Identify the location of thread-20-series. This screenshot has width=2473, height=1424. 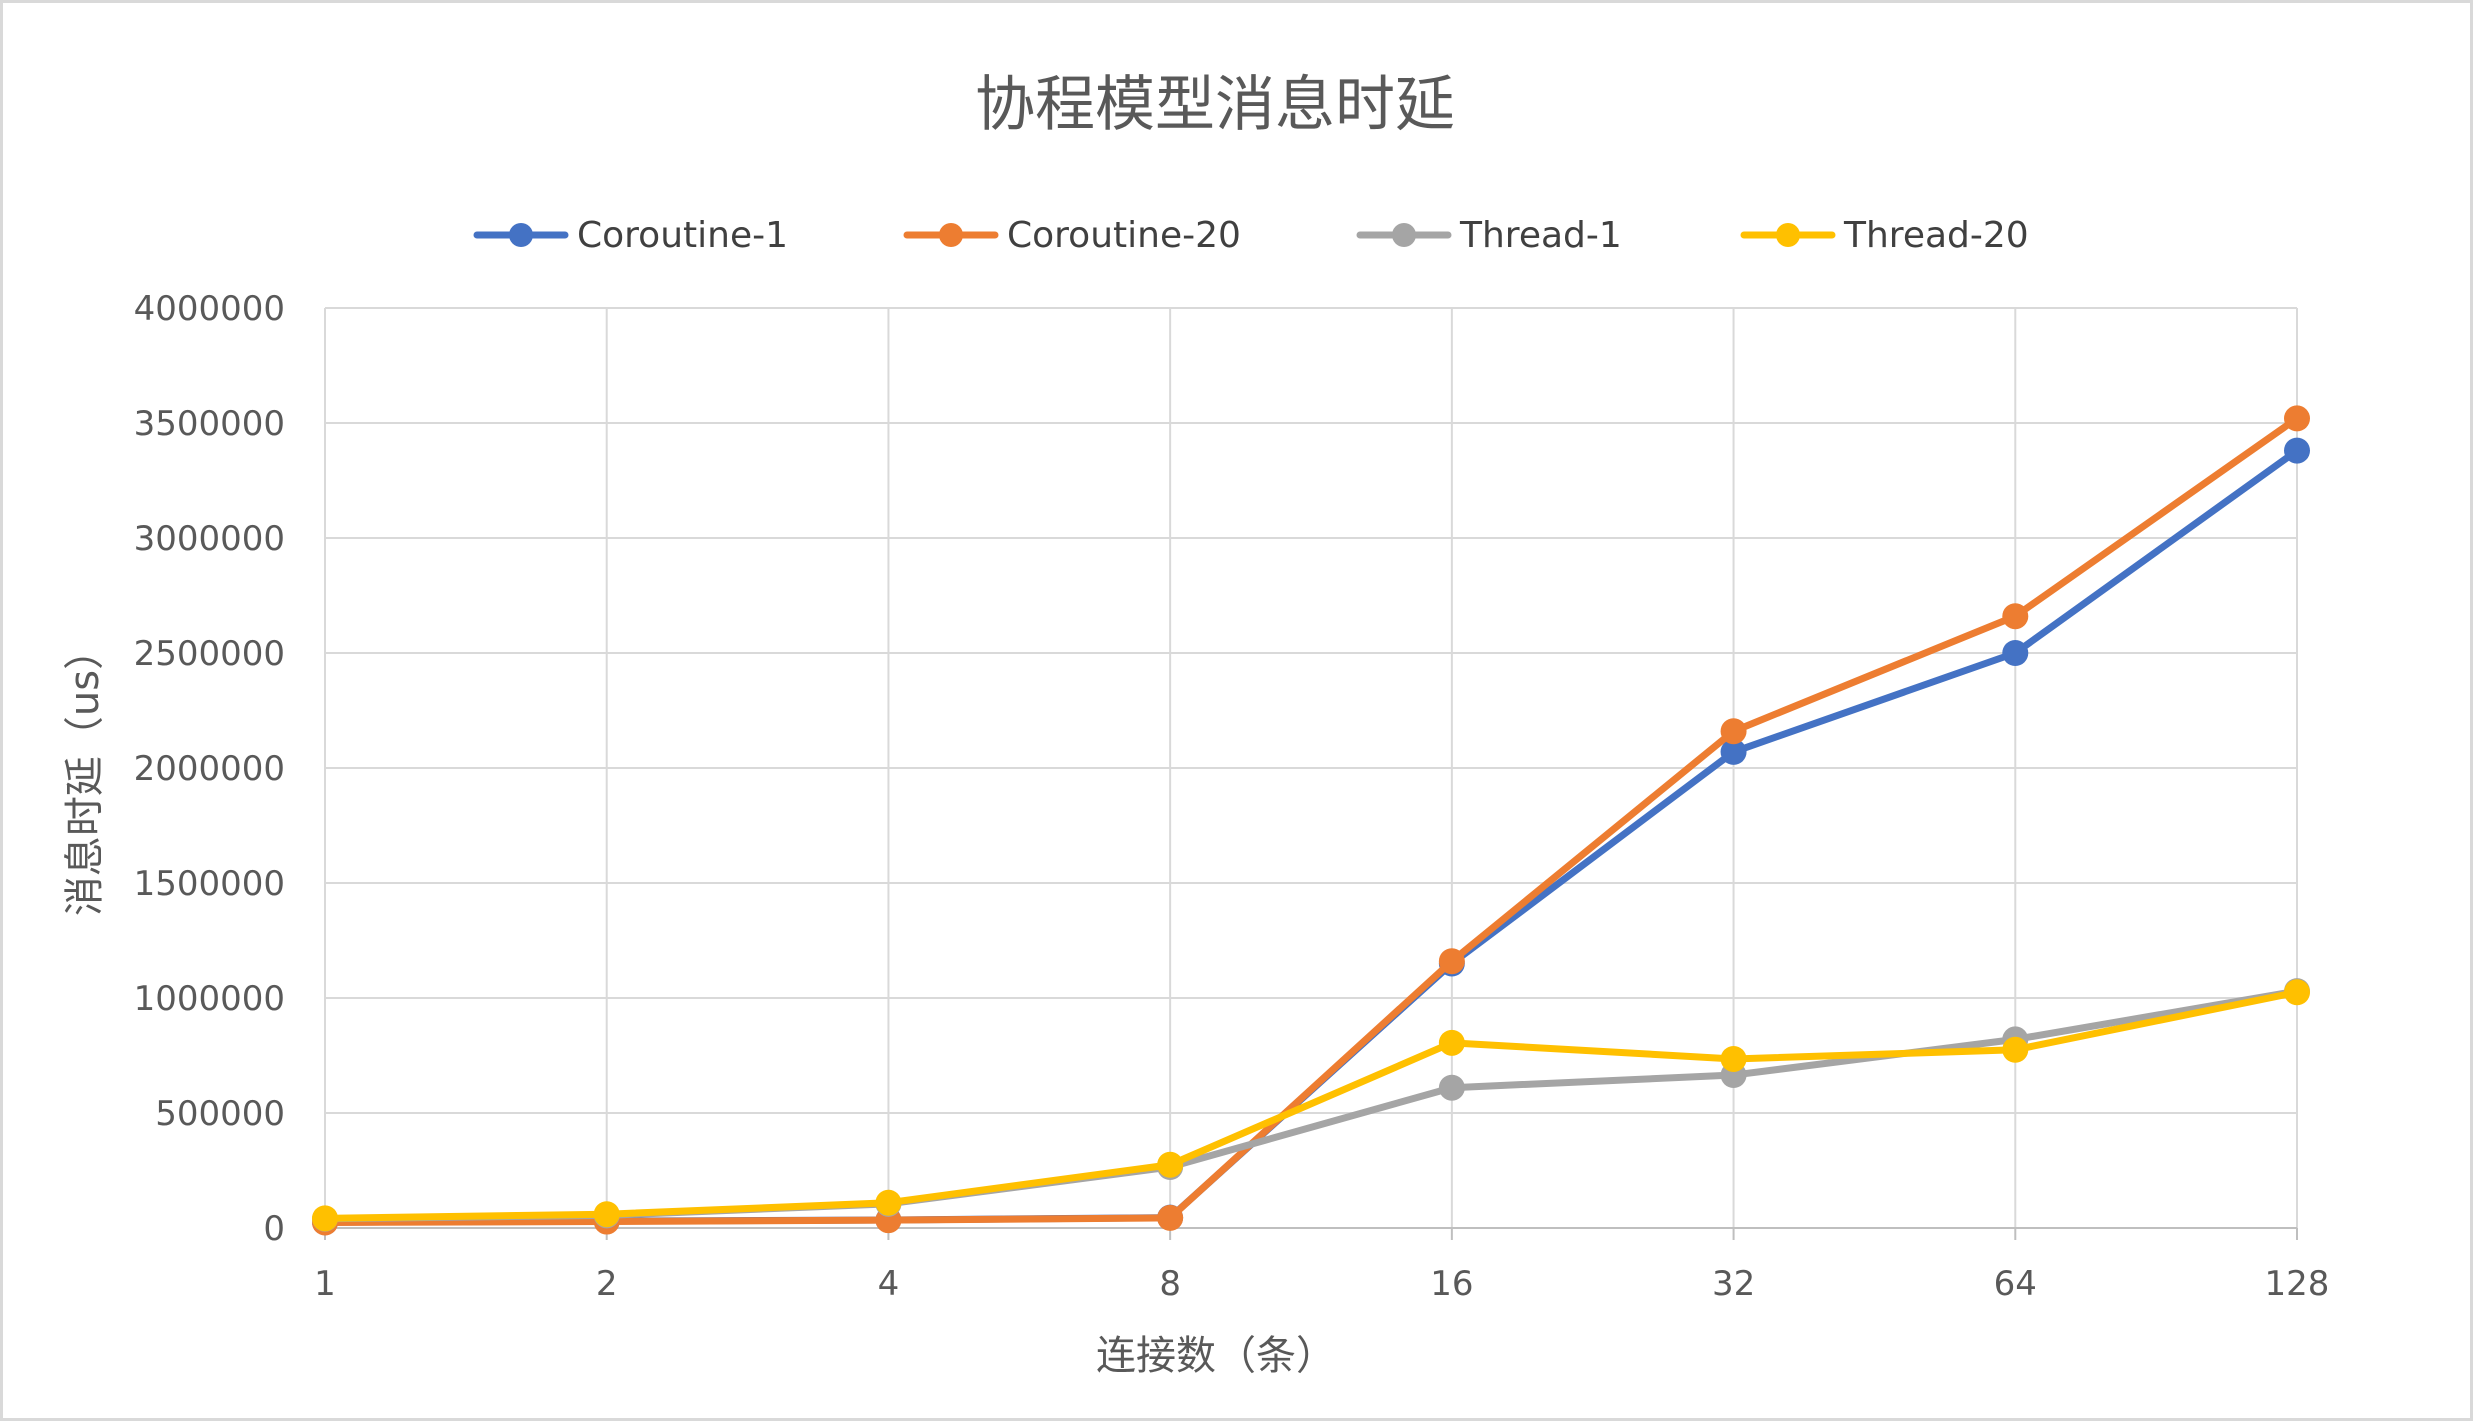
(1311, 1105).